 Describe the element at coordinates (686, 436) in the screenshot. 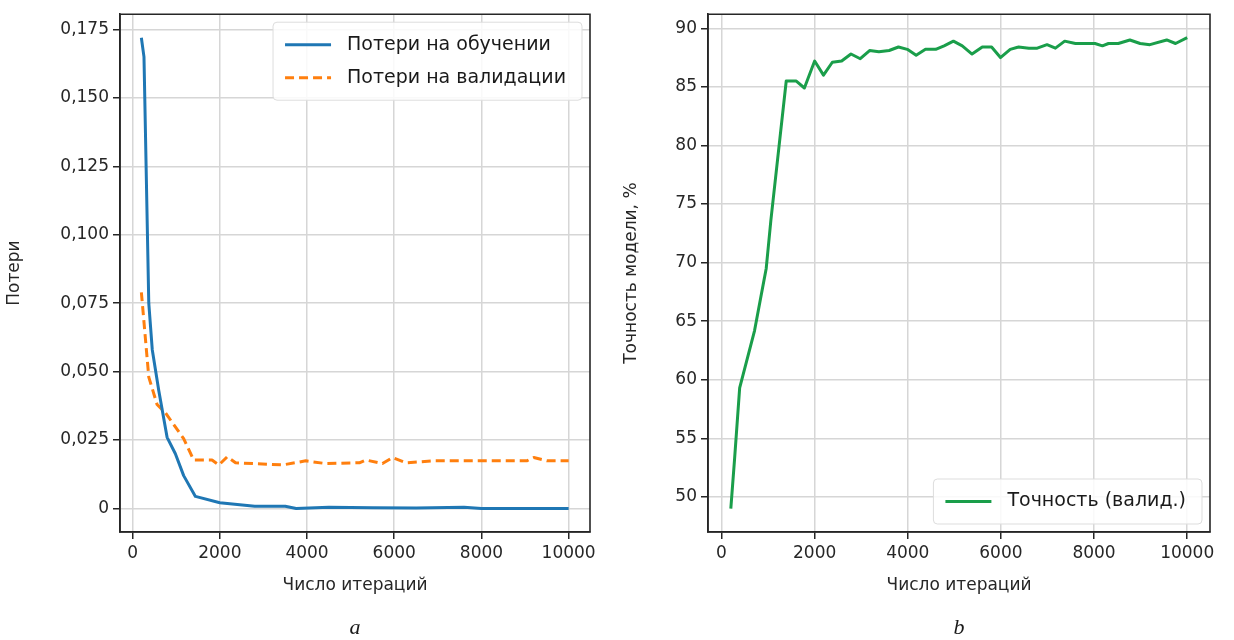

I see `y-tick-label: 55` at that location.